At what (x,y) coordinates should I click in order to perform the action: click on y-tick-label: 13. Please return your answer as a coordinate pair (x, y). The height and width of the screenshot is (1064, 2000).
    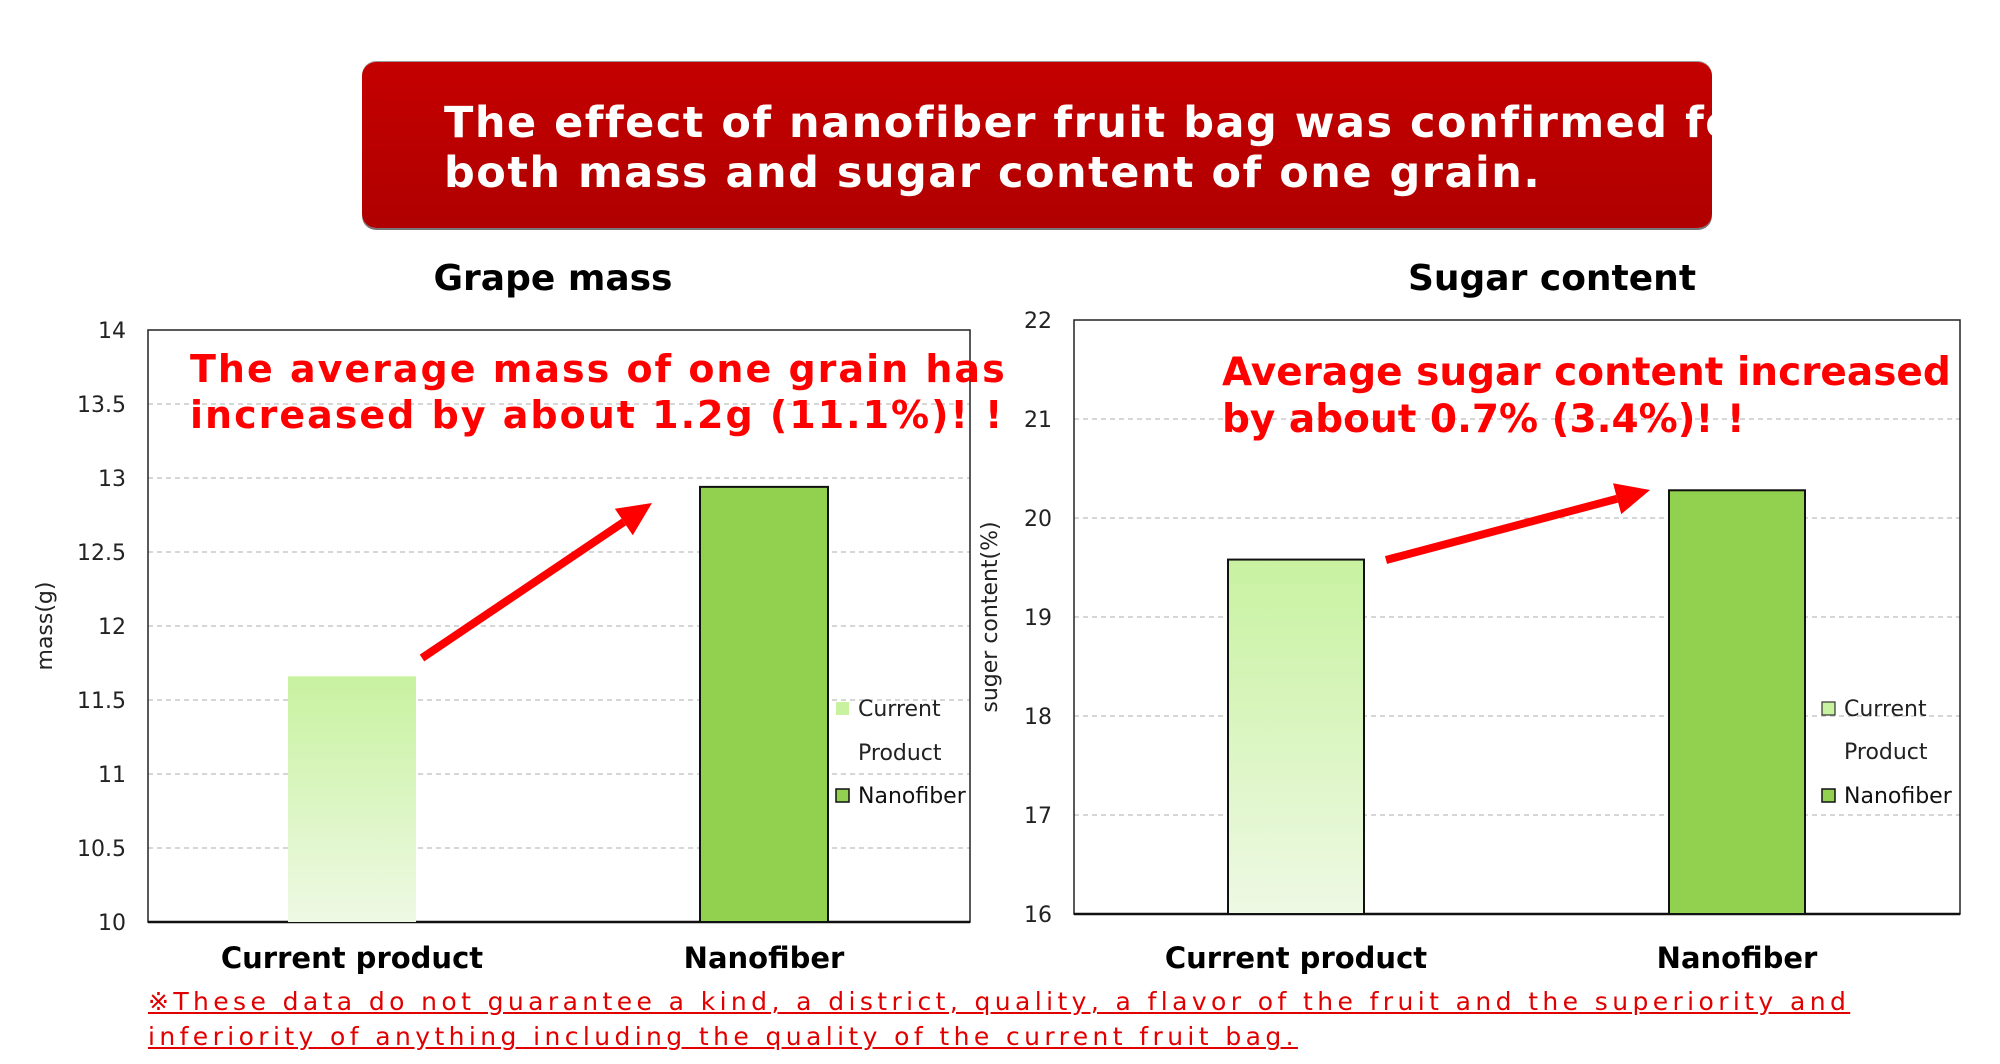
    Looking at the image, I should click on (112, 479).